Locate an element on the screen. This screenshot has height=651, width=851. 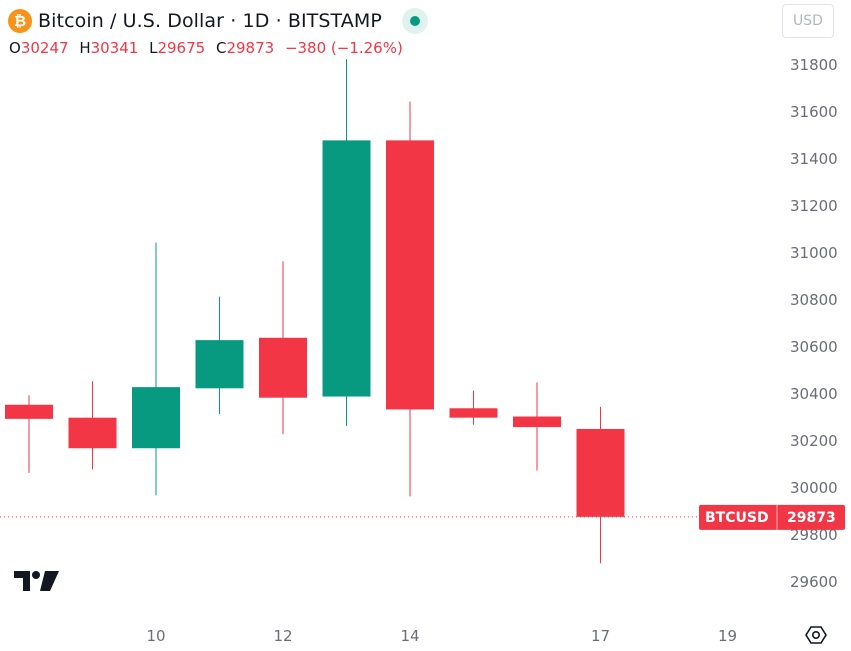
low-value: 29675 is located at coordinates (181, 48).